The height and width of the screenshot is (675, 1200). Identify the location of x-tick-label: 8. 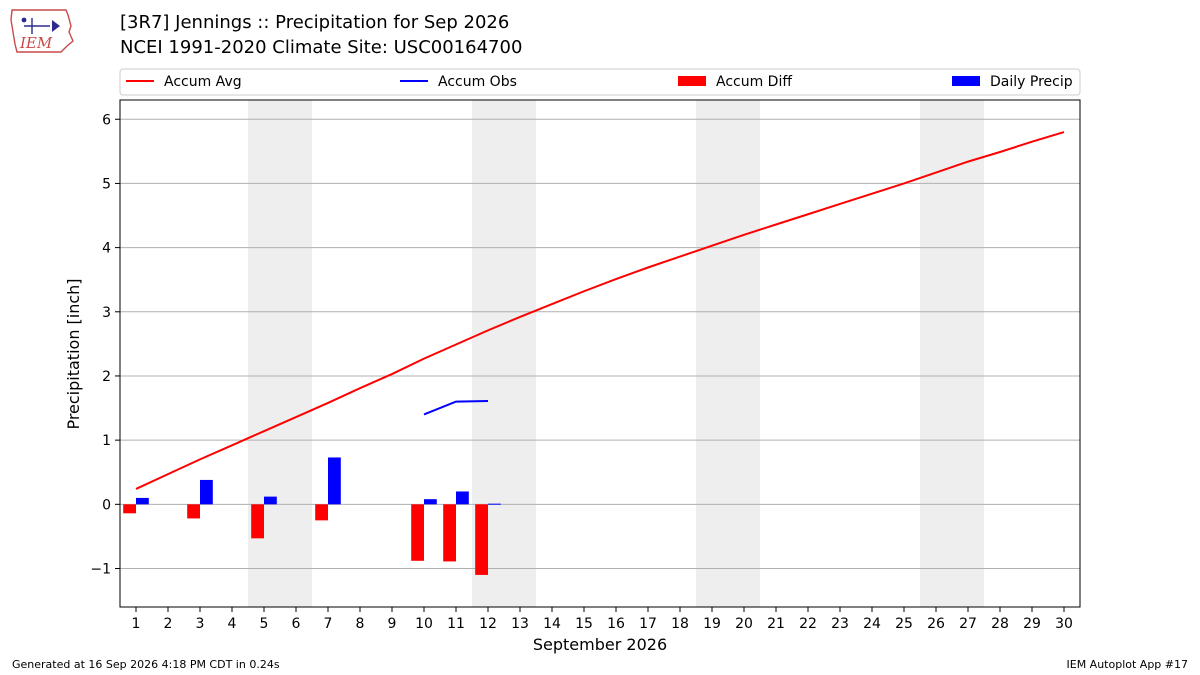
(360, 624).